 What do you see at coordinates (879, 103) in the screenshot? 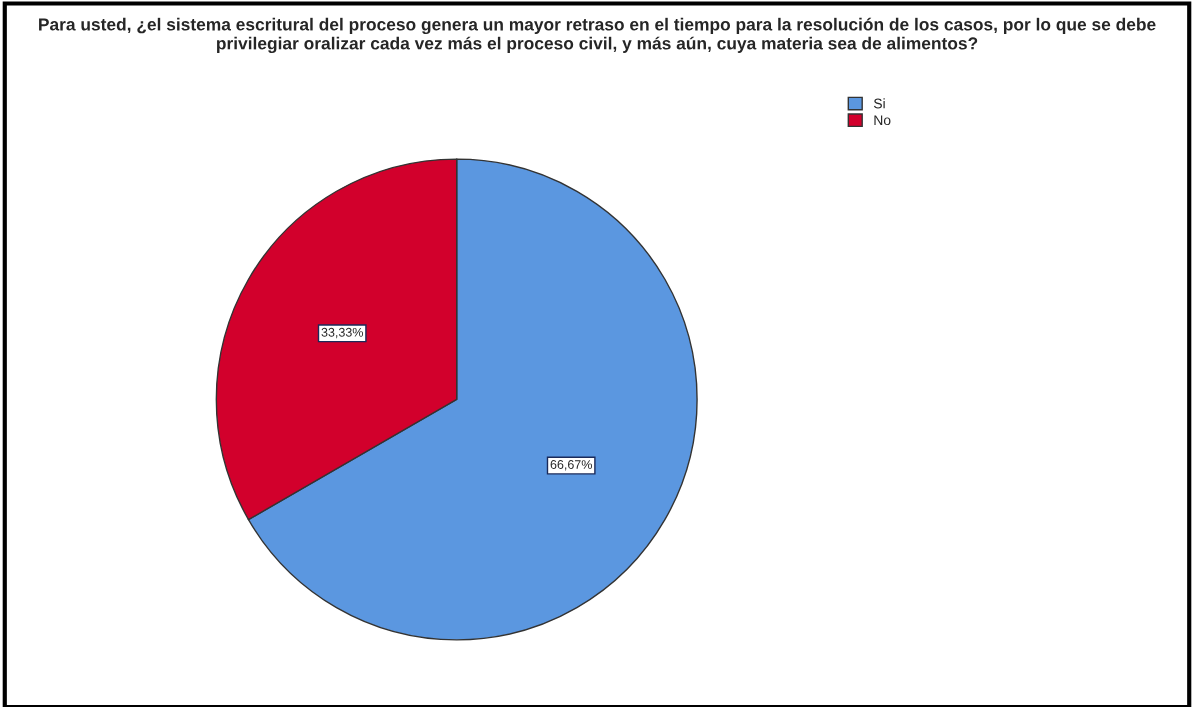
I see `legend-label: Si` at bounding box center [879, 103].